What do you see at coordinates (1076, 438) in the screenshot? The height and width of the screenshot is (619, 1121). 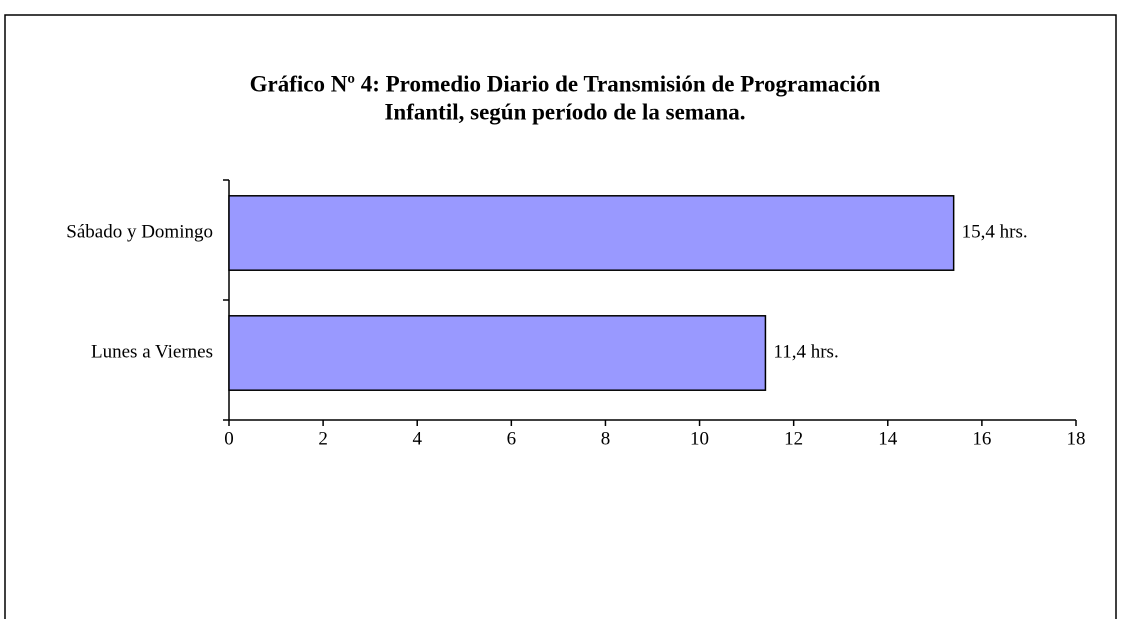 I see `x-tick-label: 18` at bounding box center [1076, 438].